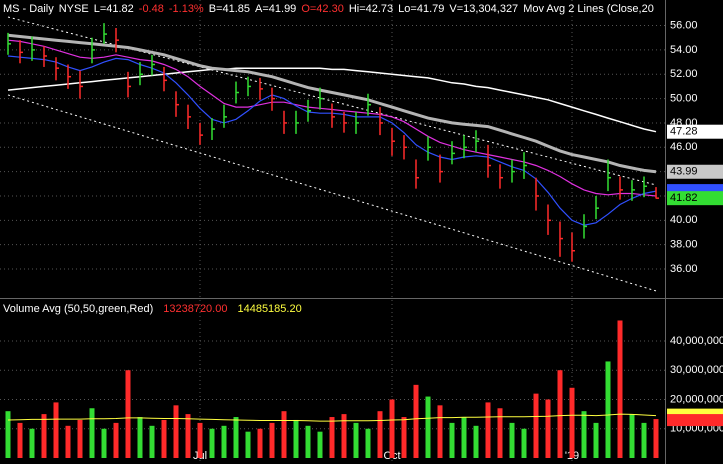  What do you see at coordinates (28, 9) in the screenshot?
I see `header-item: MS - Daily` at bounding box center [28, 9].